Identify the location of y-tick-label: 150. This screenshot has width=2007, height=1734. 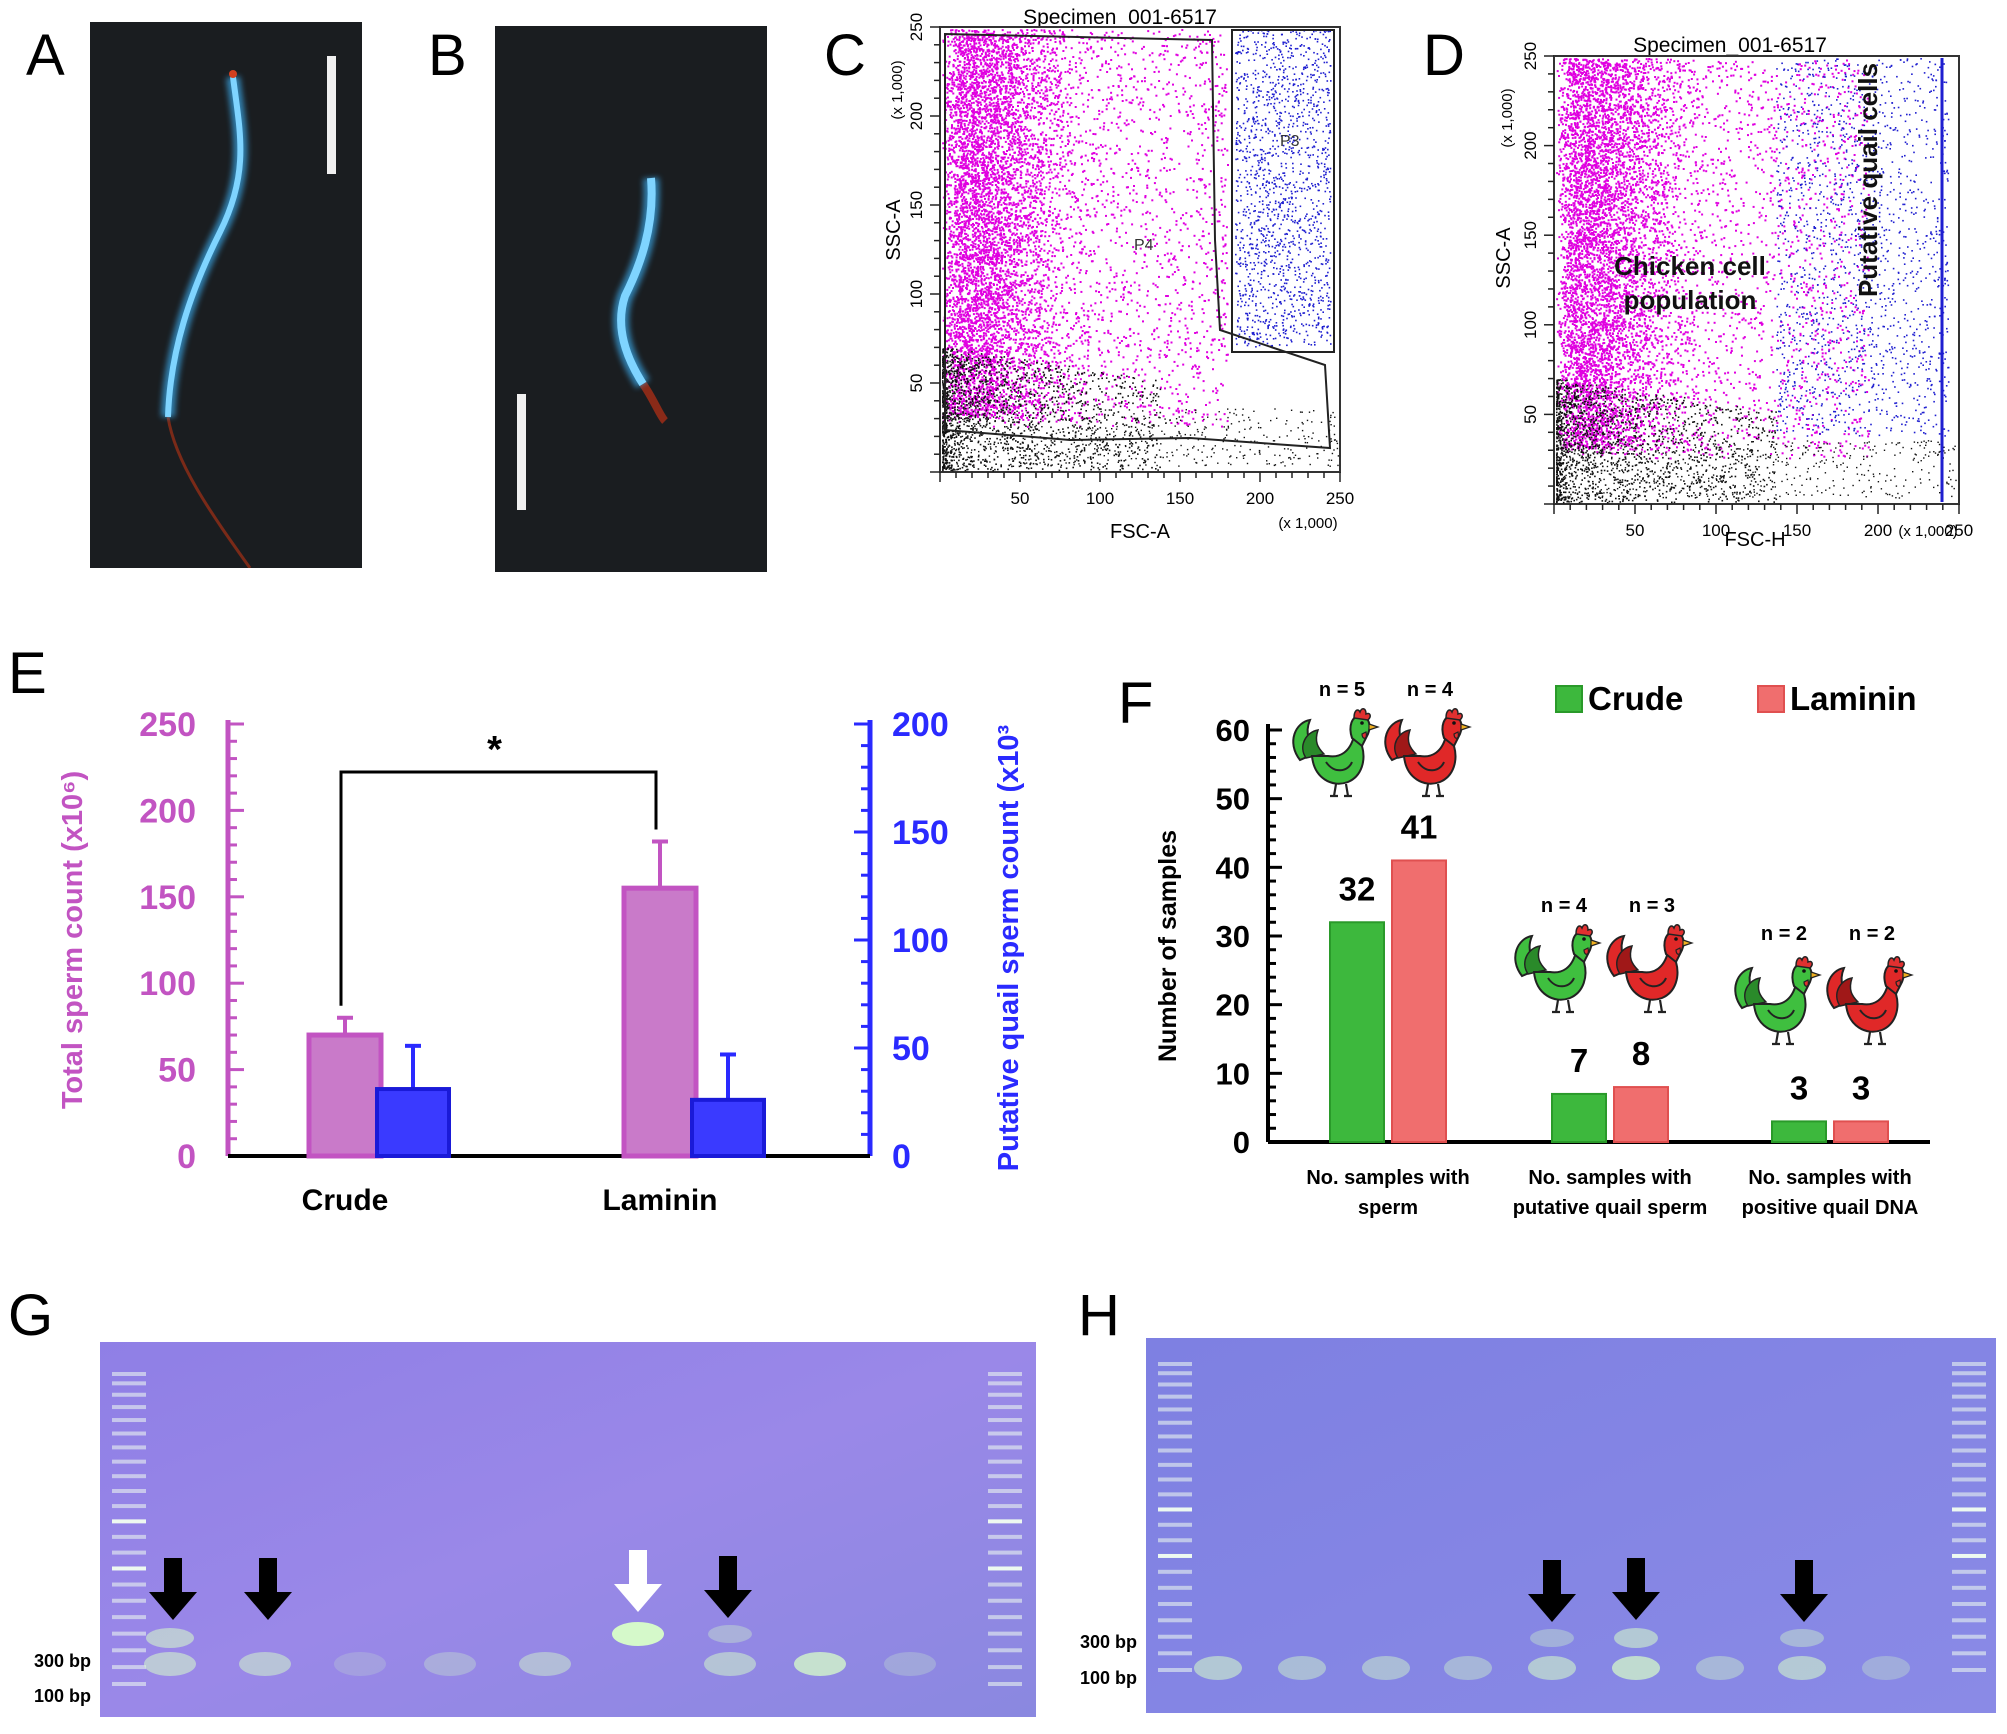
(916, 205).